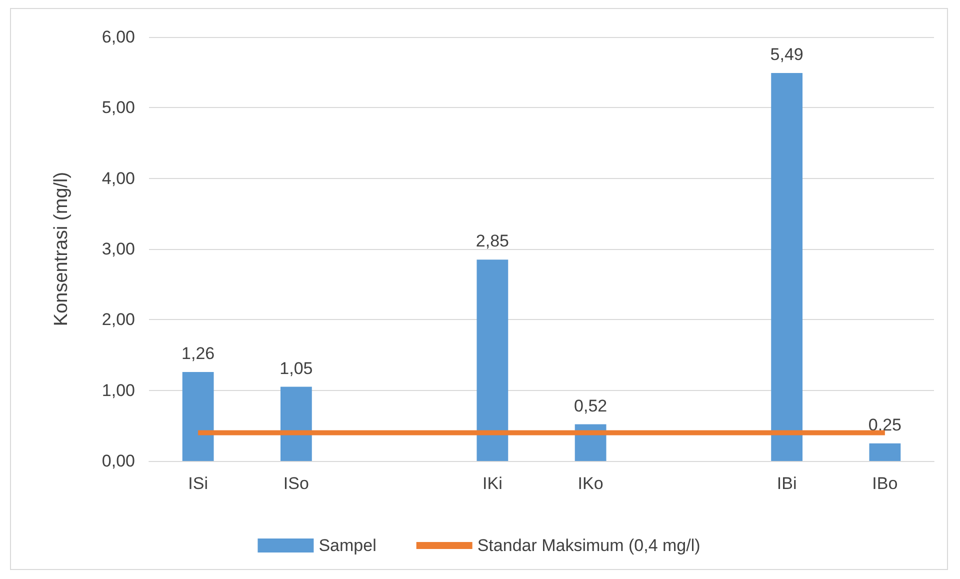 The height and width of the screenshot is (579, 960). I want to click on data-label: 2,85, so click(492, 241).